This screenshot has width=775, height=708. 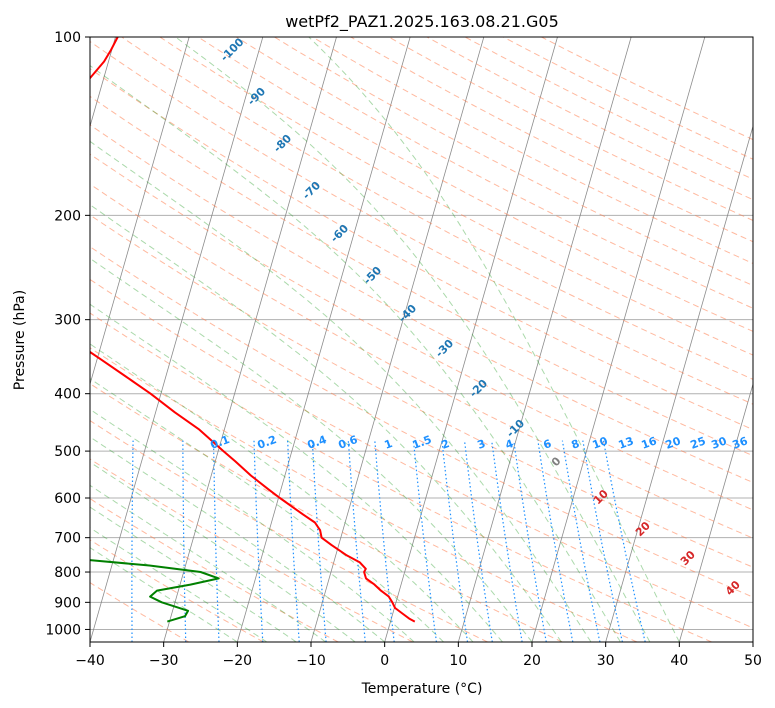 What do you see at coordinates (63, 630) in the screenshot?
I see `y-tick-label: 1000` at bounding box center [63, 630].